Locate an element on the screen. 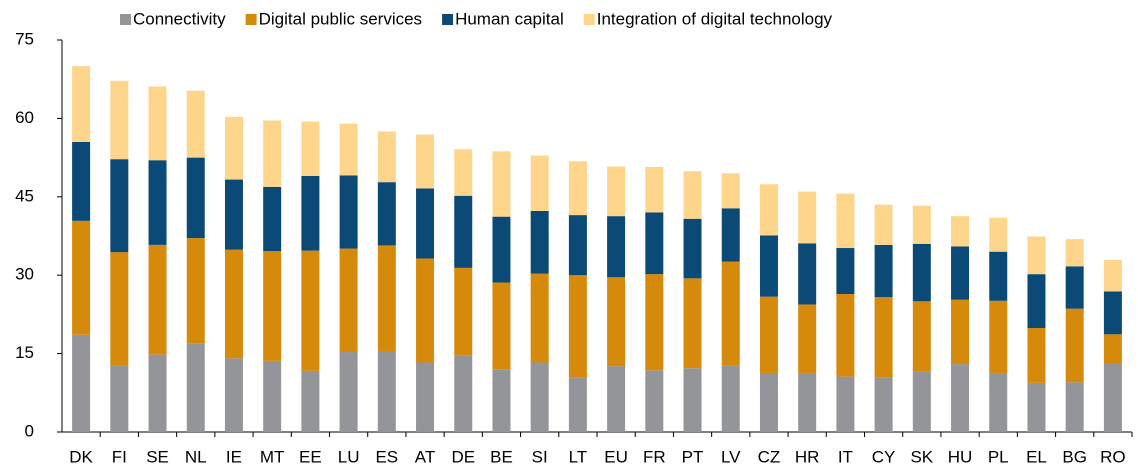 The width and height of the screenshot is (1138, 473). x-tick-label: FR is located at coordinates (654, 456).